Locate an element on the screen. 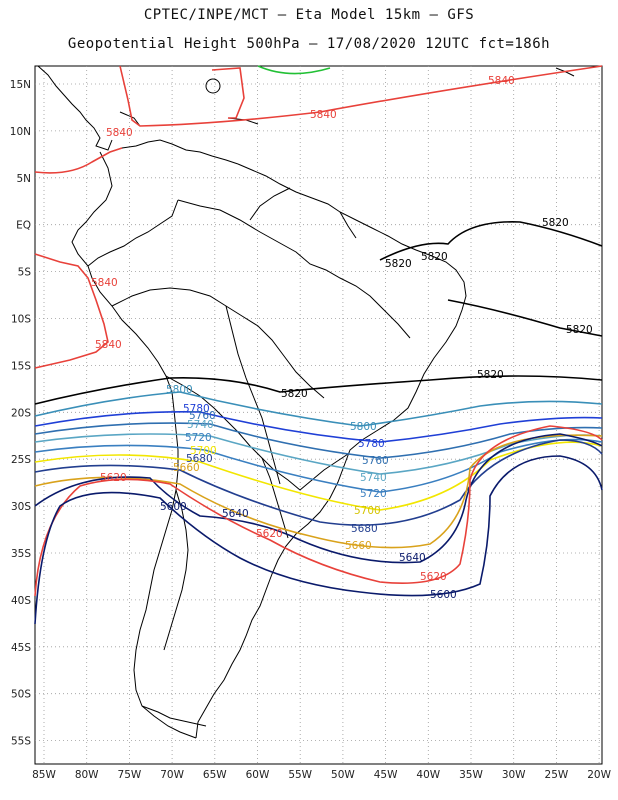 The image size is (618, 800). lon-tick-label: 35W is located at coordinates (471, 775).